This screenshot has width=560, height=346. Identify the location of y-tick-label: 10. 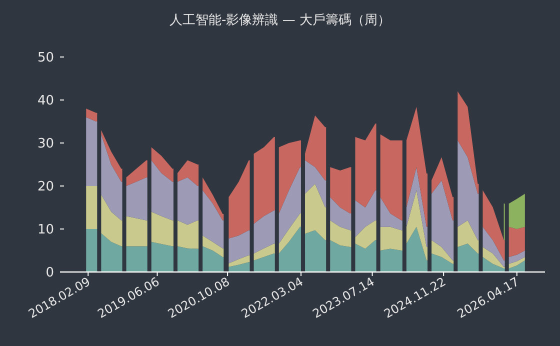
(45, 230).